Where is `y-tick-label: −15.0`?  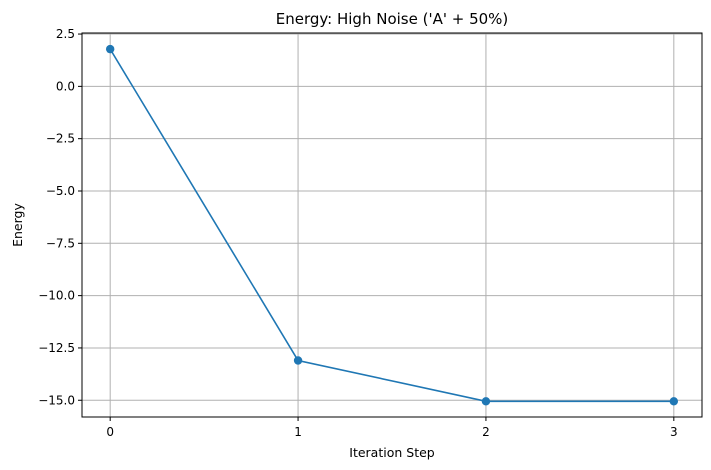 y-tick-label: −15.0 is located at coordinates (56, 400).